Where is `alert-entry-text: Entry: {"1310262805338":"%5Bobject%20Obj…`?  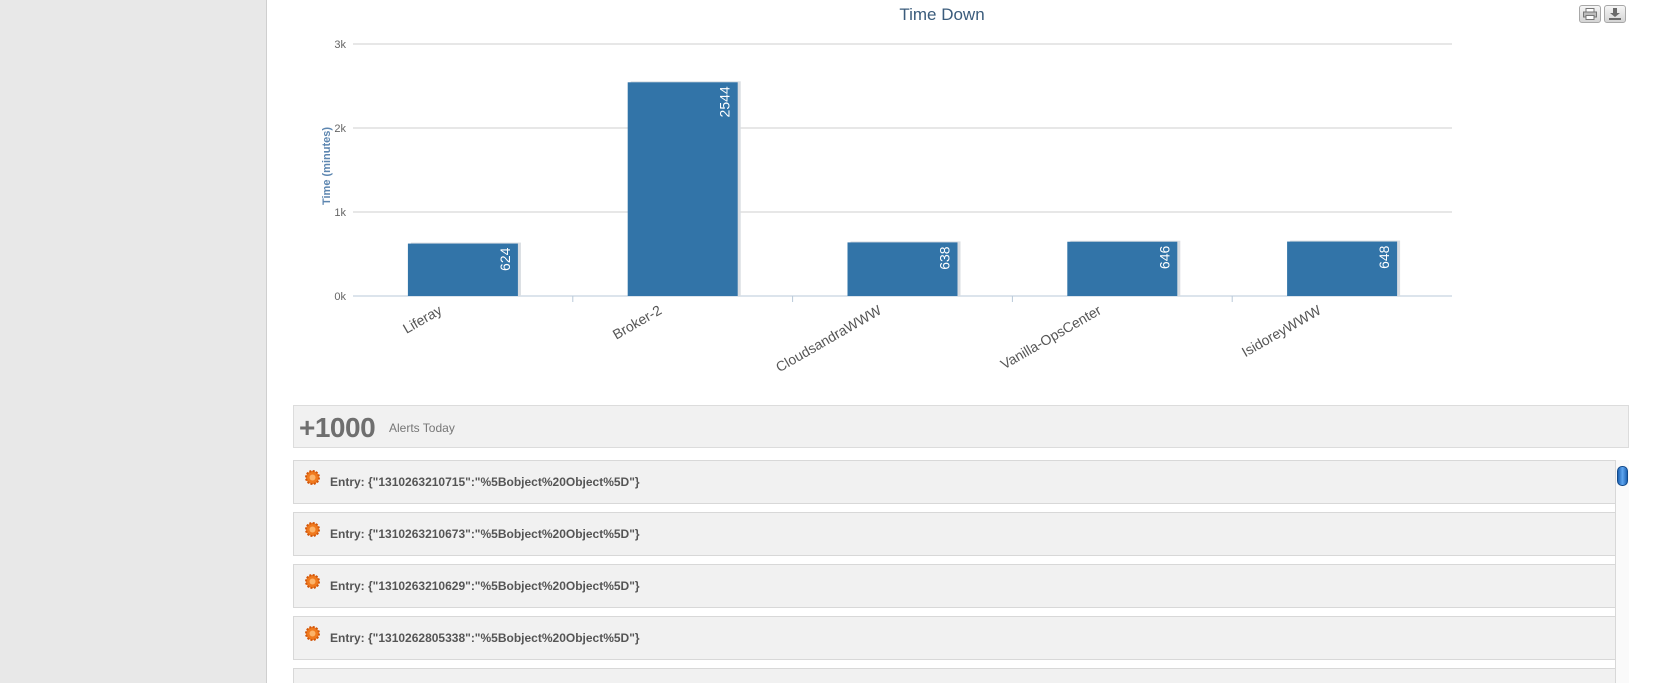 alert-entry-text: Entry: {"1310262805338":"%5Bobject%20Obj… is located at coordinates (485, 638).